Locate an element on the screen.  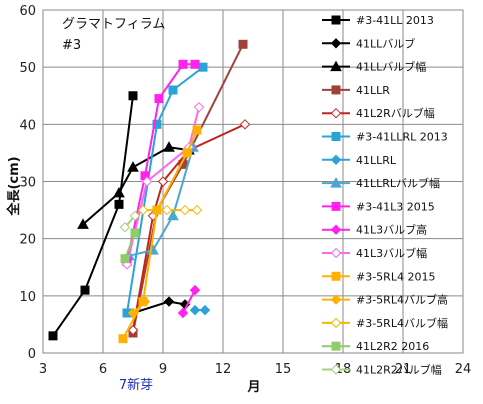
legend-item: 41LLRL is located at coordinates (359, 160).